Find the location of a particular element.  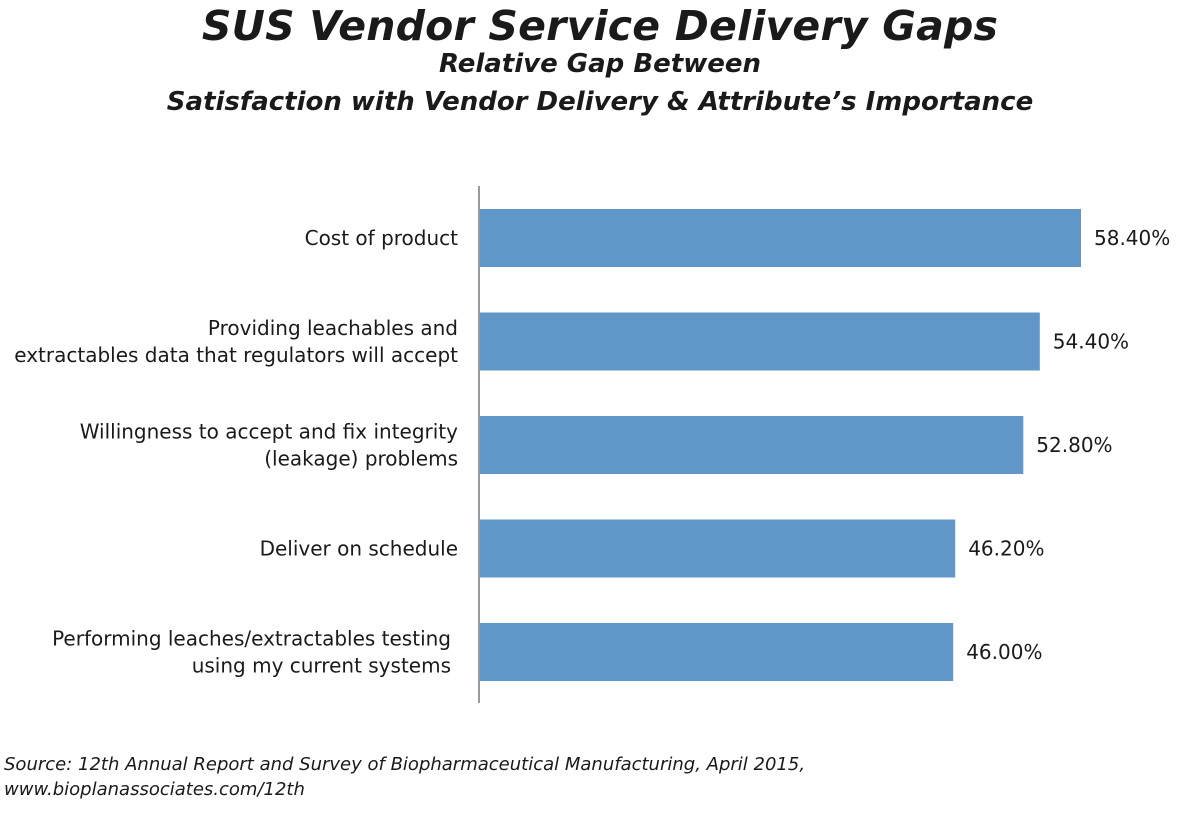

chart-subtitle-line-1: Relative Gap Between is located at coordinates (600, 64).